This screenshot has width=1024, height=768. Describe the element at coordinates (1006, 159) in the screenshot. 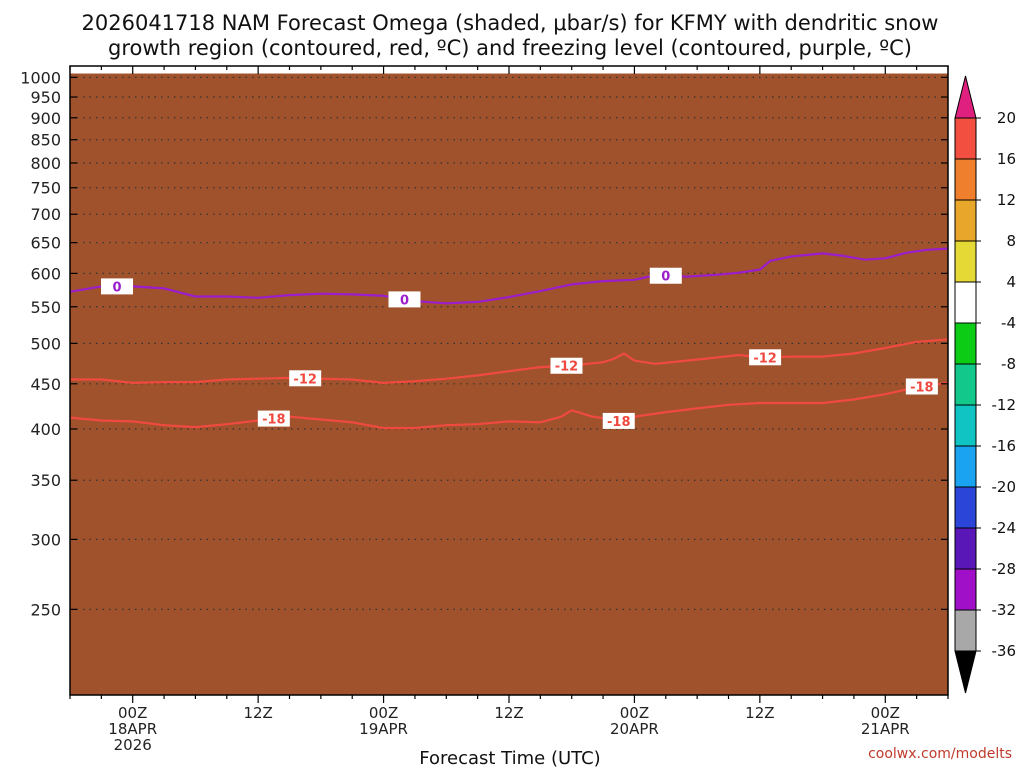

I see `colorbar-tick-label-16: 16` at that location.